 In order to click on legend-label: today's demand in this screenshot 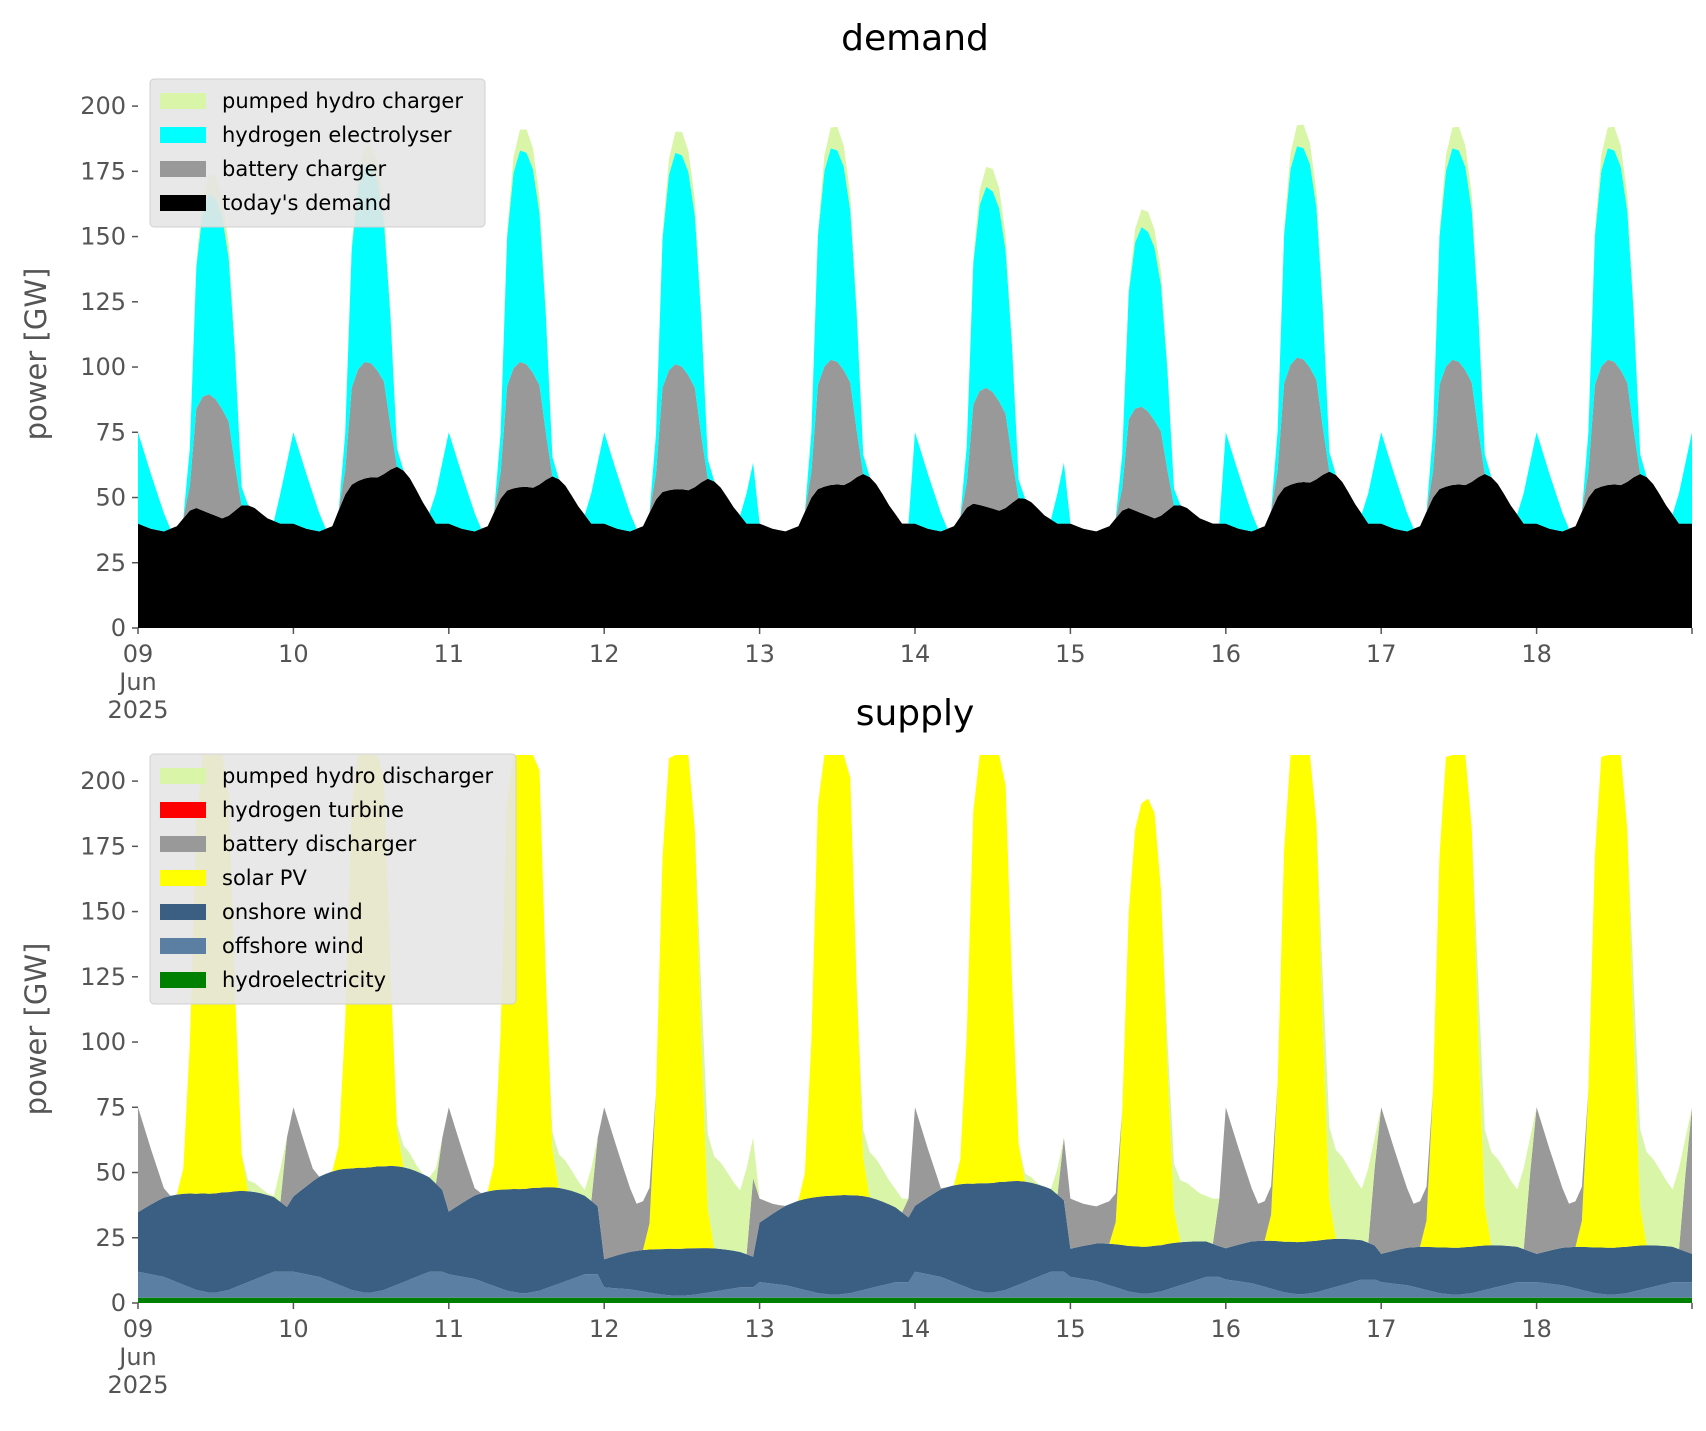, I will do `click(306, 203)`.